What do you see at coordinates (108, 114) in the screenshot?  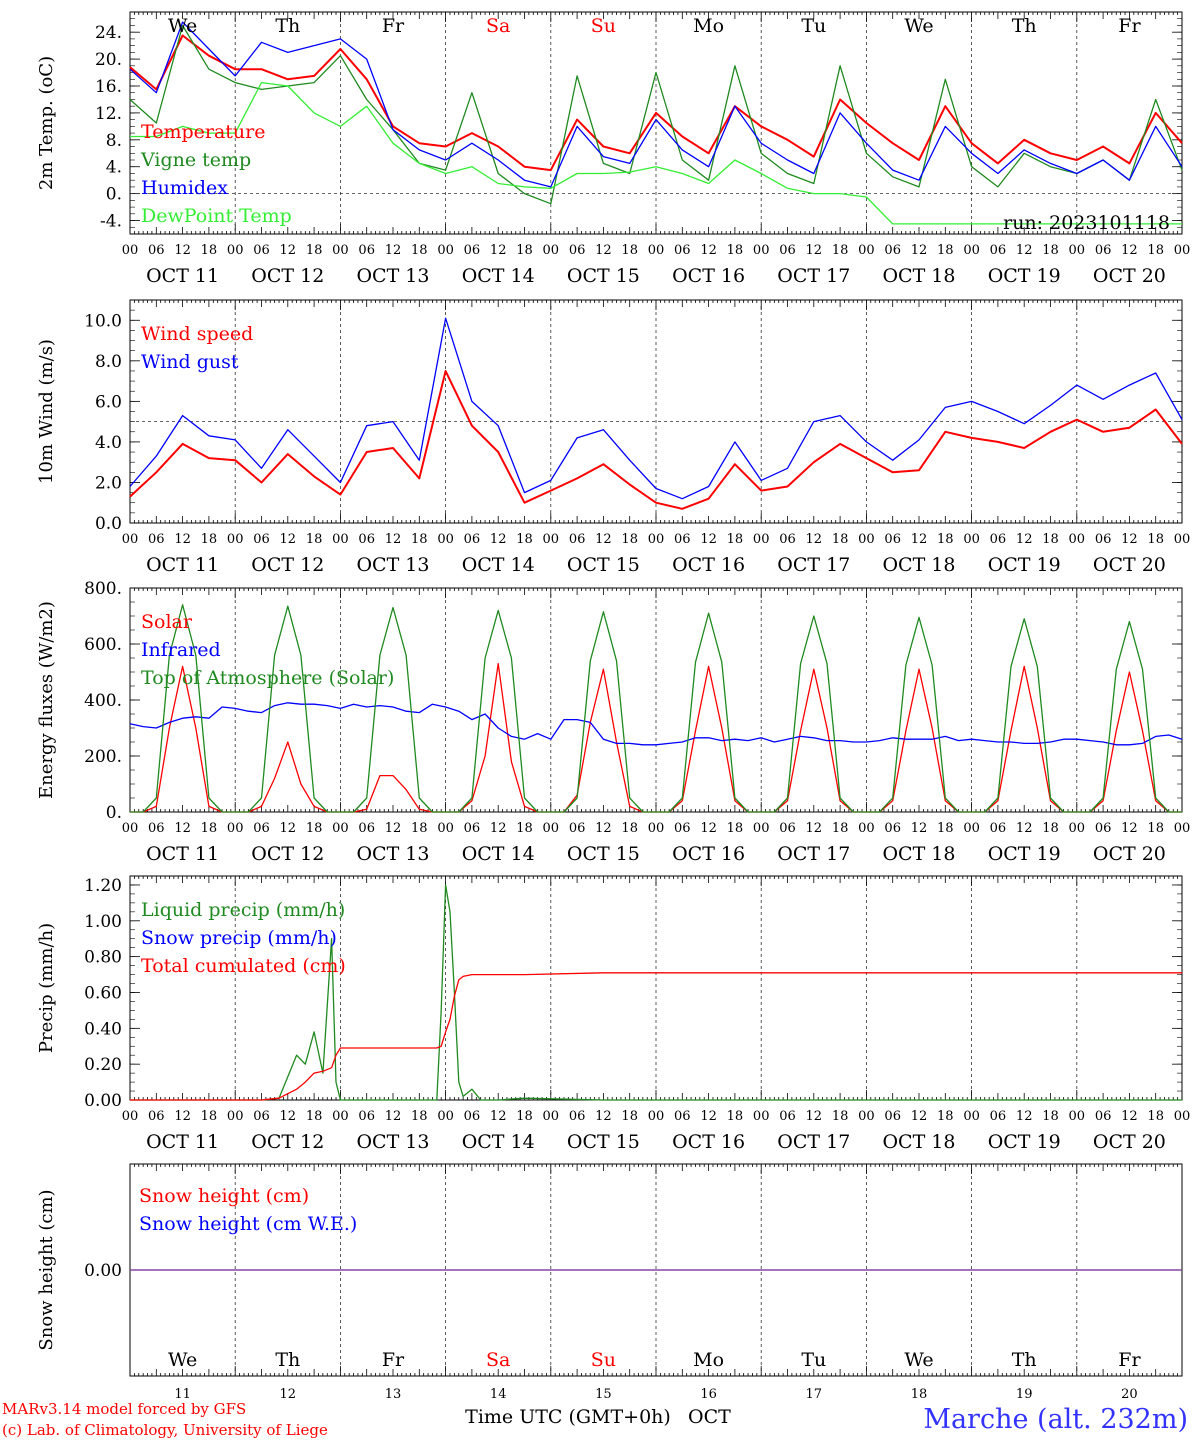 I see `y-tick-label: 12.` at bounding box center [108, 114].